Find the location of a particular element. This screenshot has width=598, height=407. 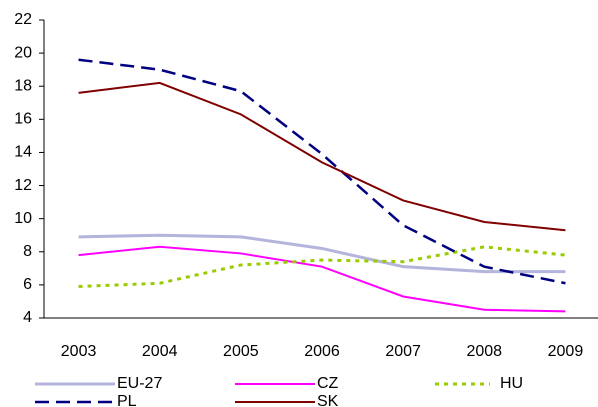

legend-label: EU-27 is located at coordinates (139, 383).